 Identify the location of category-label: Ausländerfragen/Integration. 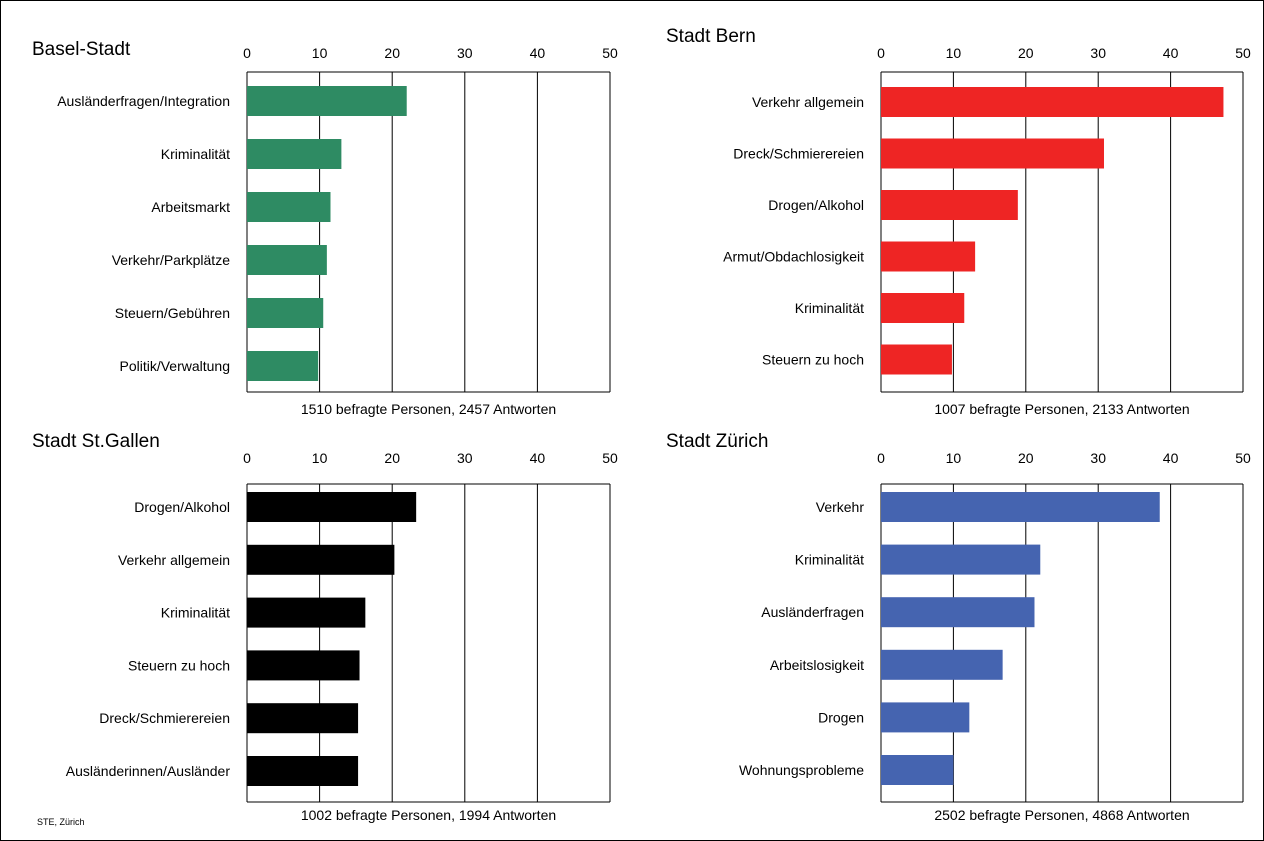
(143, 101).